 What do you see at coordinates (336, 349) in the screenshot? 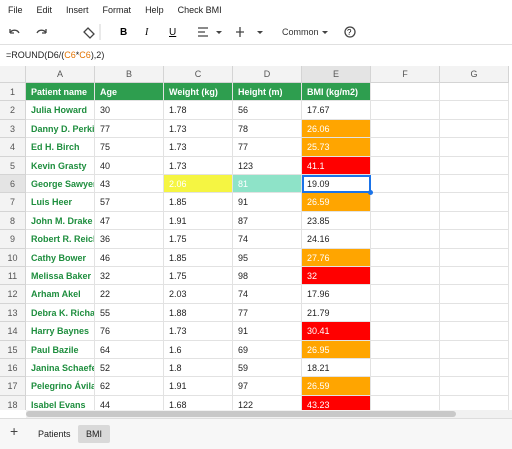
I see `cell: 26.95` at bounding box center [336, 349].